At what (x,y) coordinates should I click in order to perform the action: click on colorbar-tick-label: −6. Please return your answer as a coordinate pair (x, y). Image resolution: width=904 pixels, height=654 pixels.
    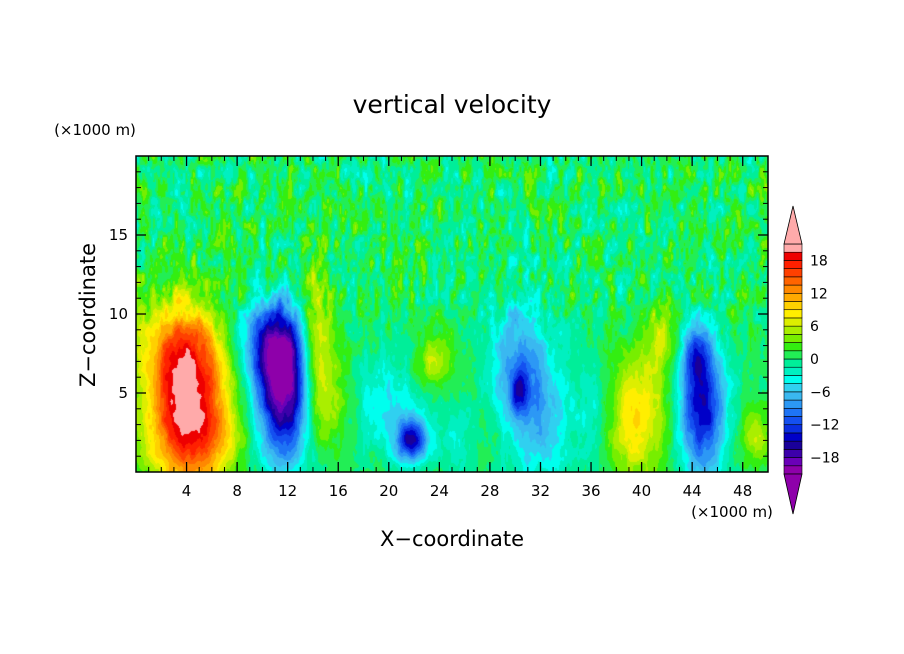
    Looking at the image, I should click on (820, 393).